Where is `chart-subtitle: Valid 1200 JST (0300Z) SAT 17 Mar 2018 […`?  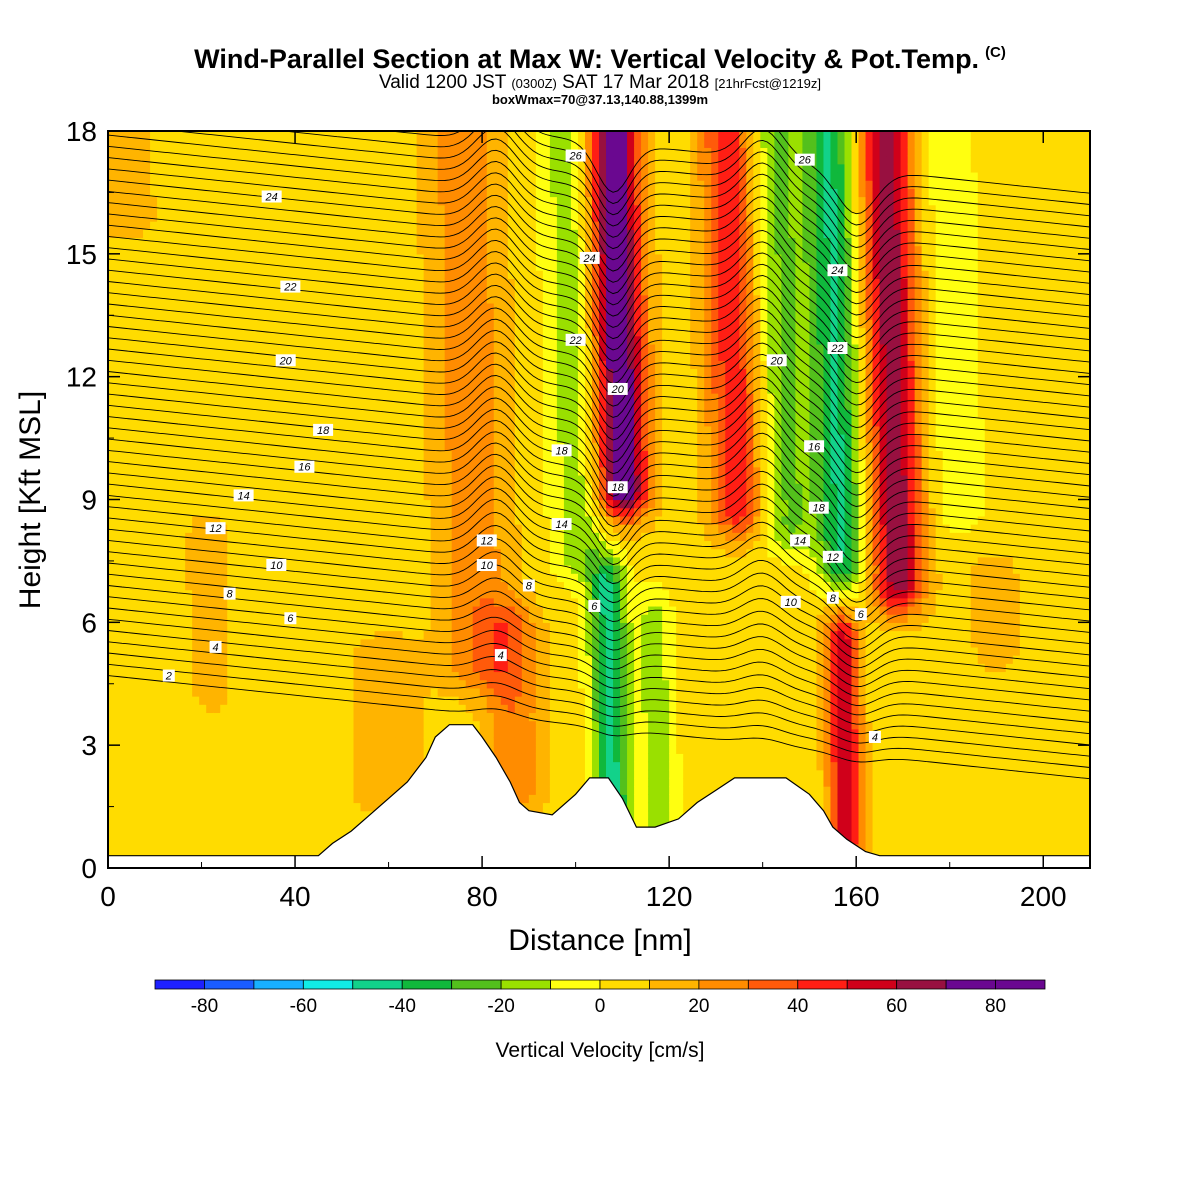
chart-subtitle: Valid 1200 JST (0300Z) SAT 17 Mar 2018 [… is located at coordinates (600, 82).